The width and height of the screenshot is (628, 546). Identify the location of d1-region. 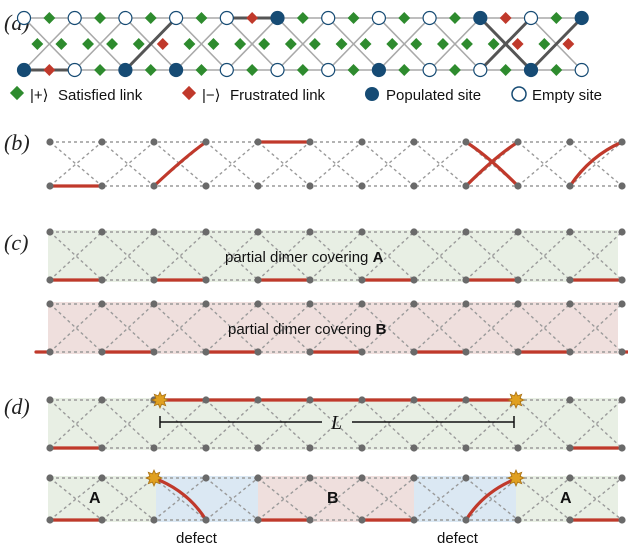
(333, 424).